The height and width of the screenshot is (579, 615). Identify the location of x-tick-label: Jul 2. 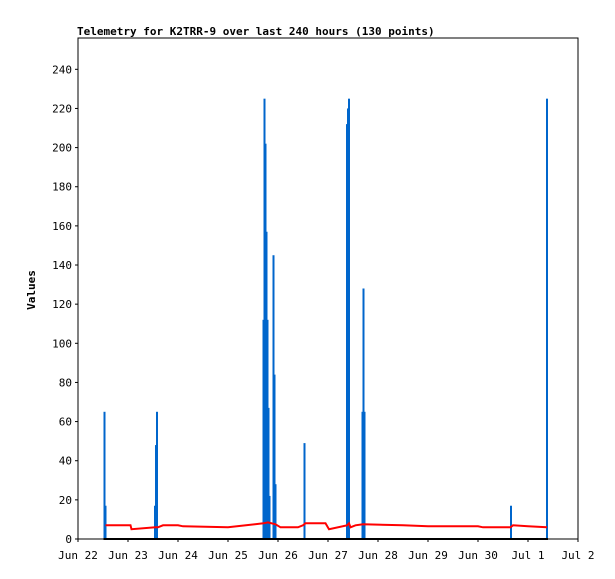
(577, 555).